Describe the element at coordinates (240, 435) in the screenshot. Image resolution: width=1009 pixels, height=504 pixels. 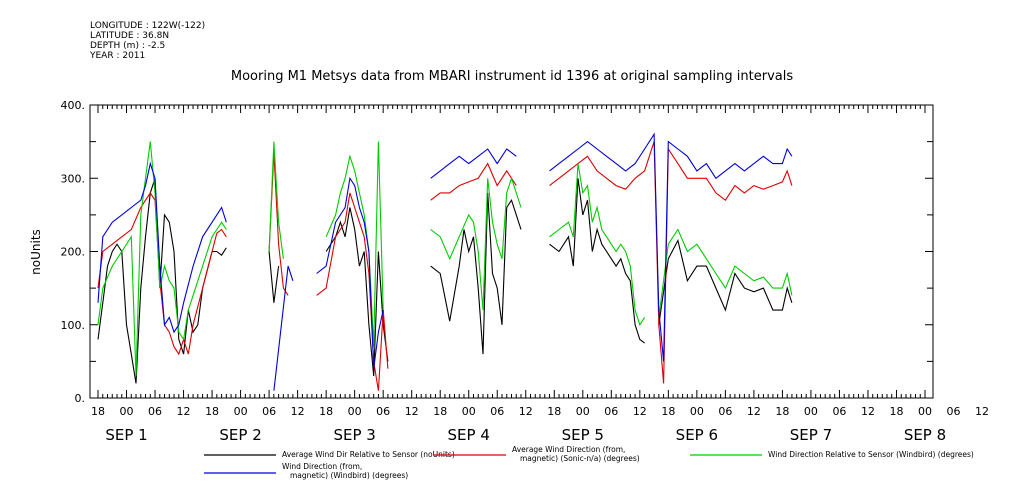
I see `day-label: SEP 2` at that location.